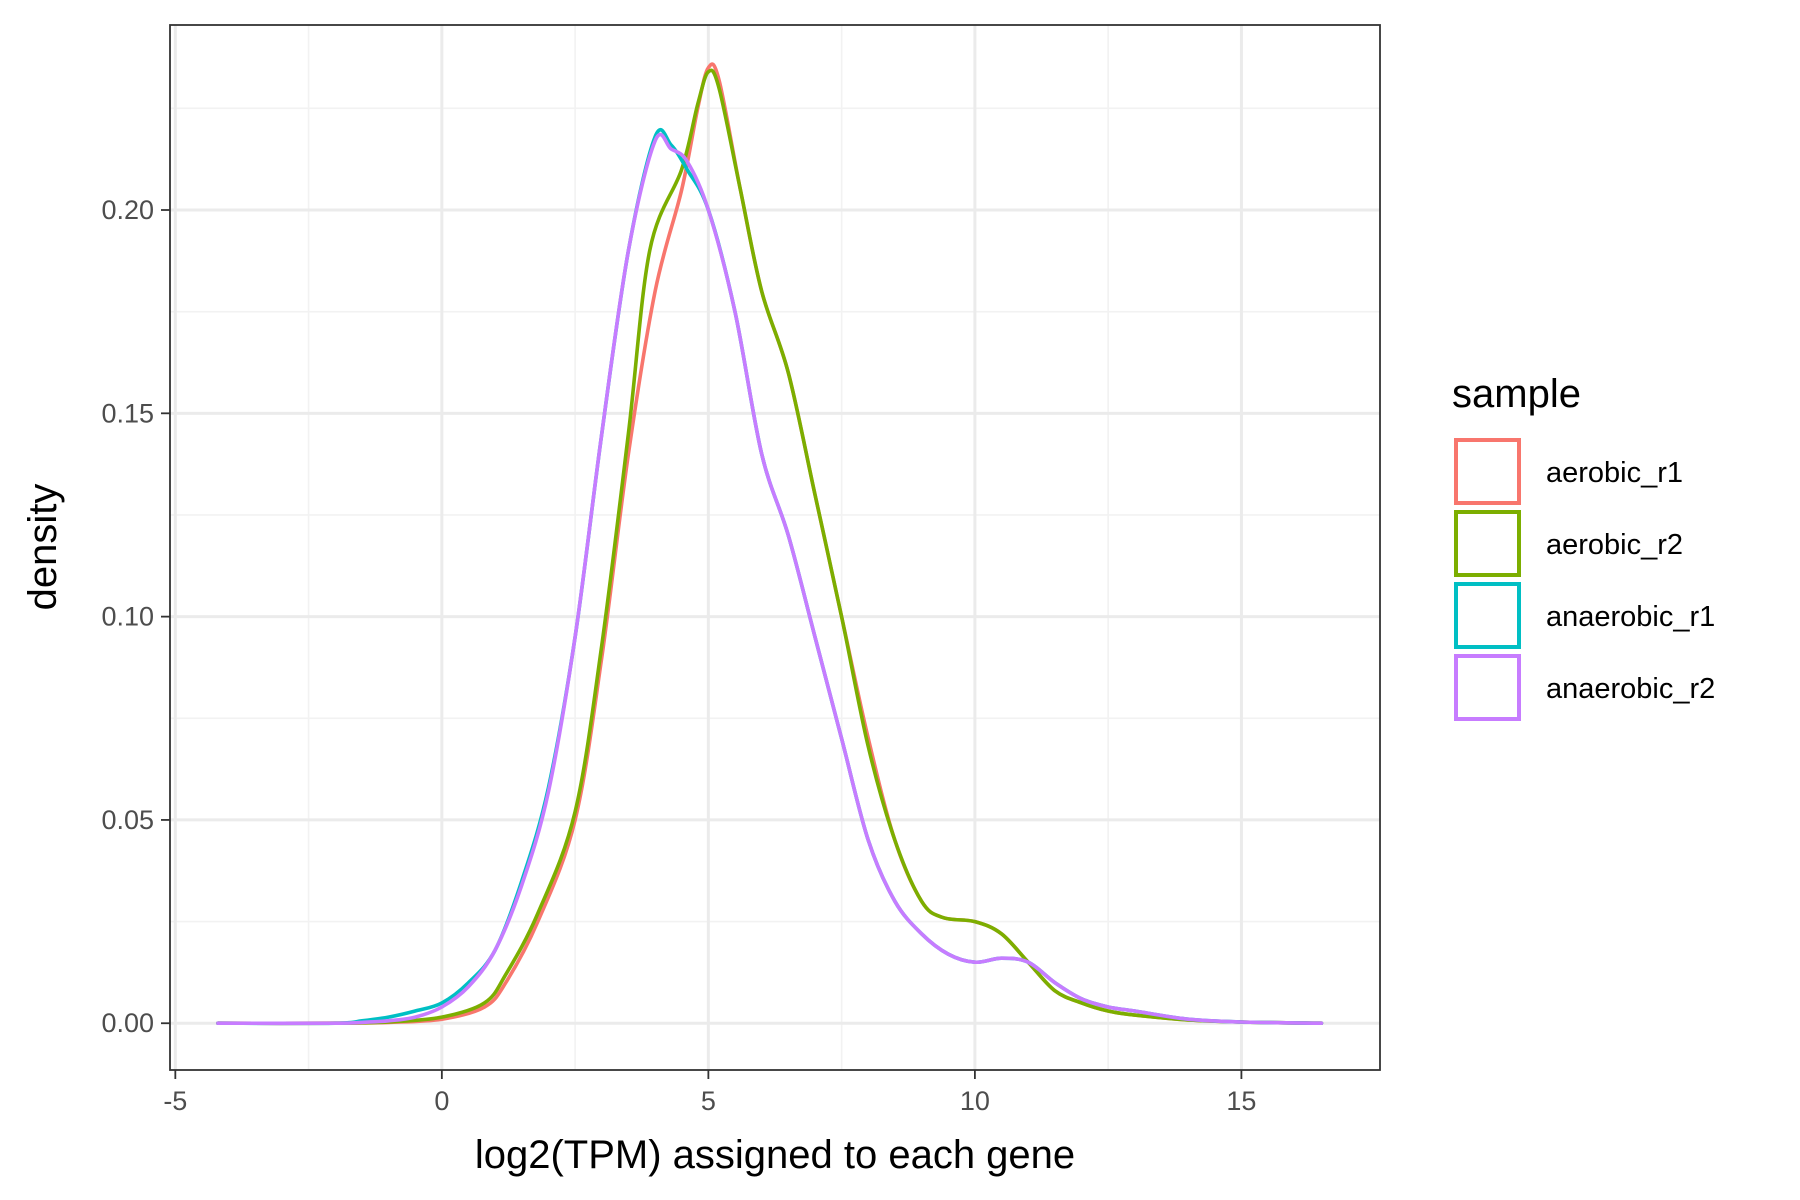 This screenshot has width=1800, height=1200. Describe the element at coordinates (127, 1023) in the screenshot. I see `y-tick-label: 0.00` at that location.